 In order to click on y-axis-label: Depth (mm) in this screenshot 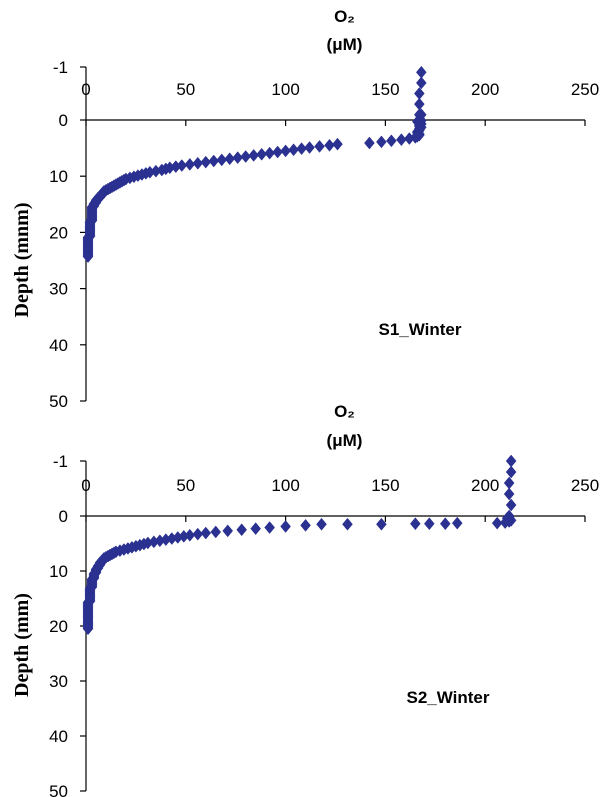, I will do `click(22, 645)`.